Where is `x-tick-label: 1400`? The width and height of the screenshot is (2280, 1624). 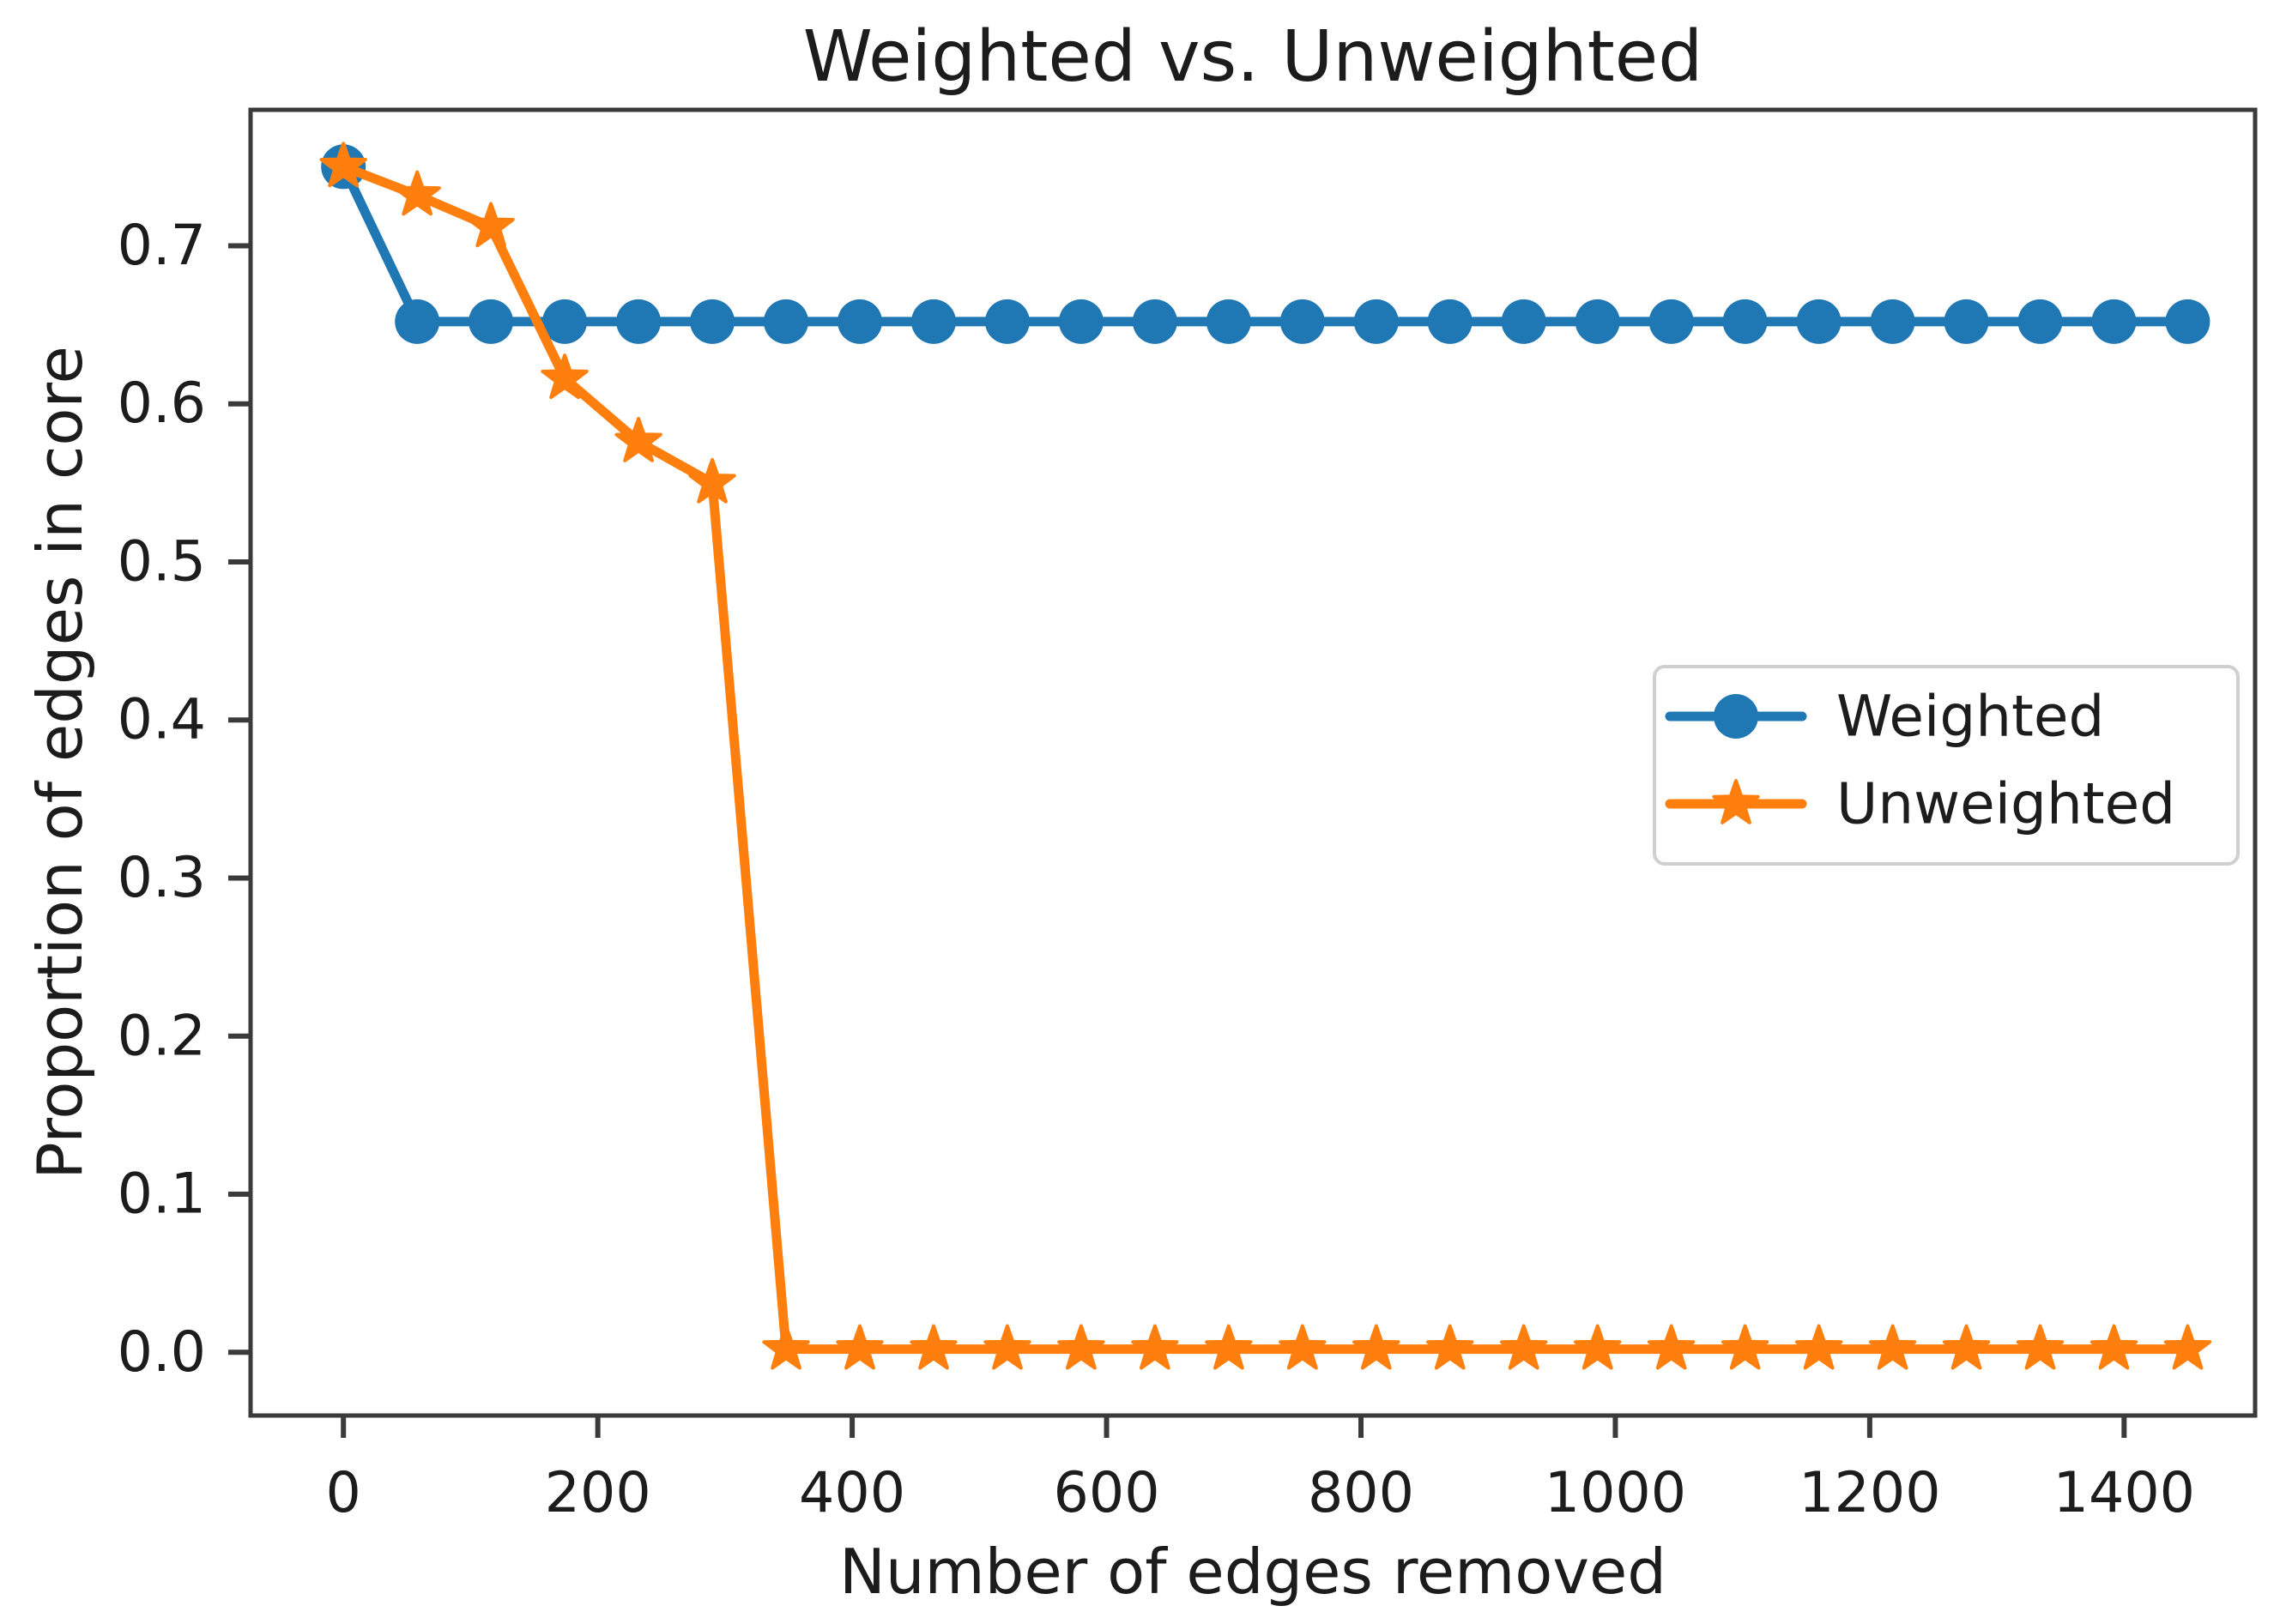
x-tick-label: 1400 is located at coordinates (2124, 1493).